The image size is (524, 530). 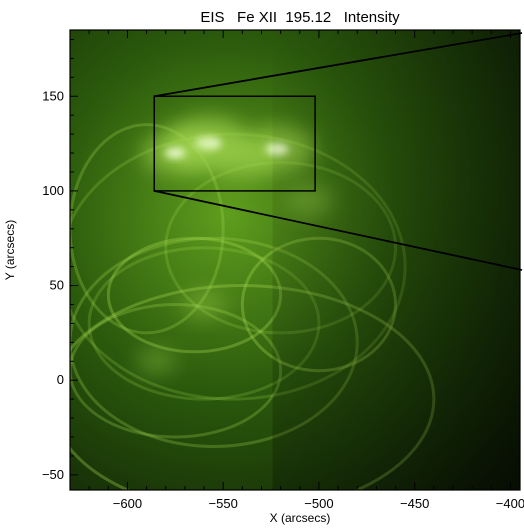 What do you see at coordinates (338, 65) in the screenshot?
I see `zoom-line-top` at bounding box center [338, 65].